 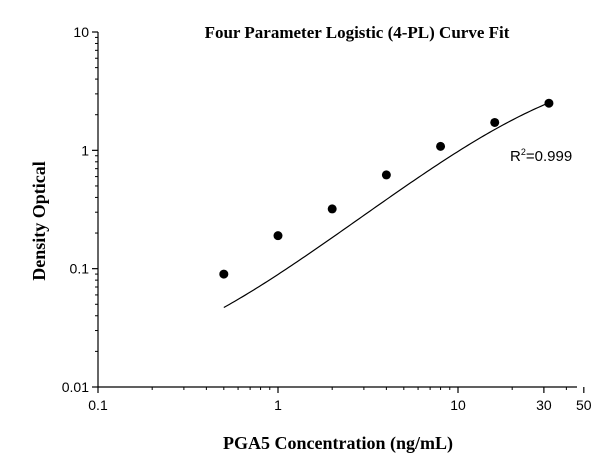 I want to click on y-axis: 0.01 0.1 1 10, so click(x=80, y=209).